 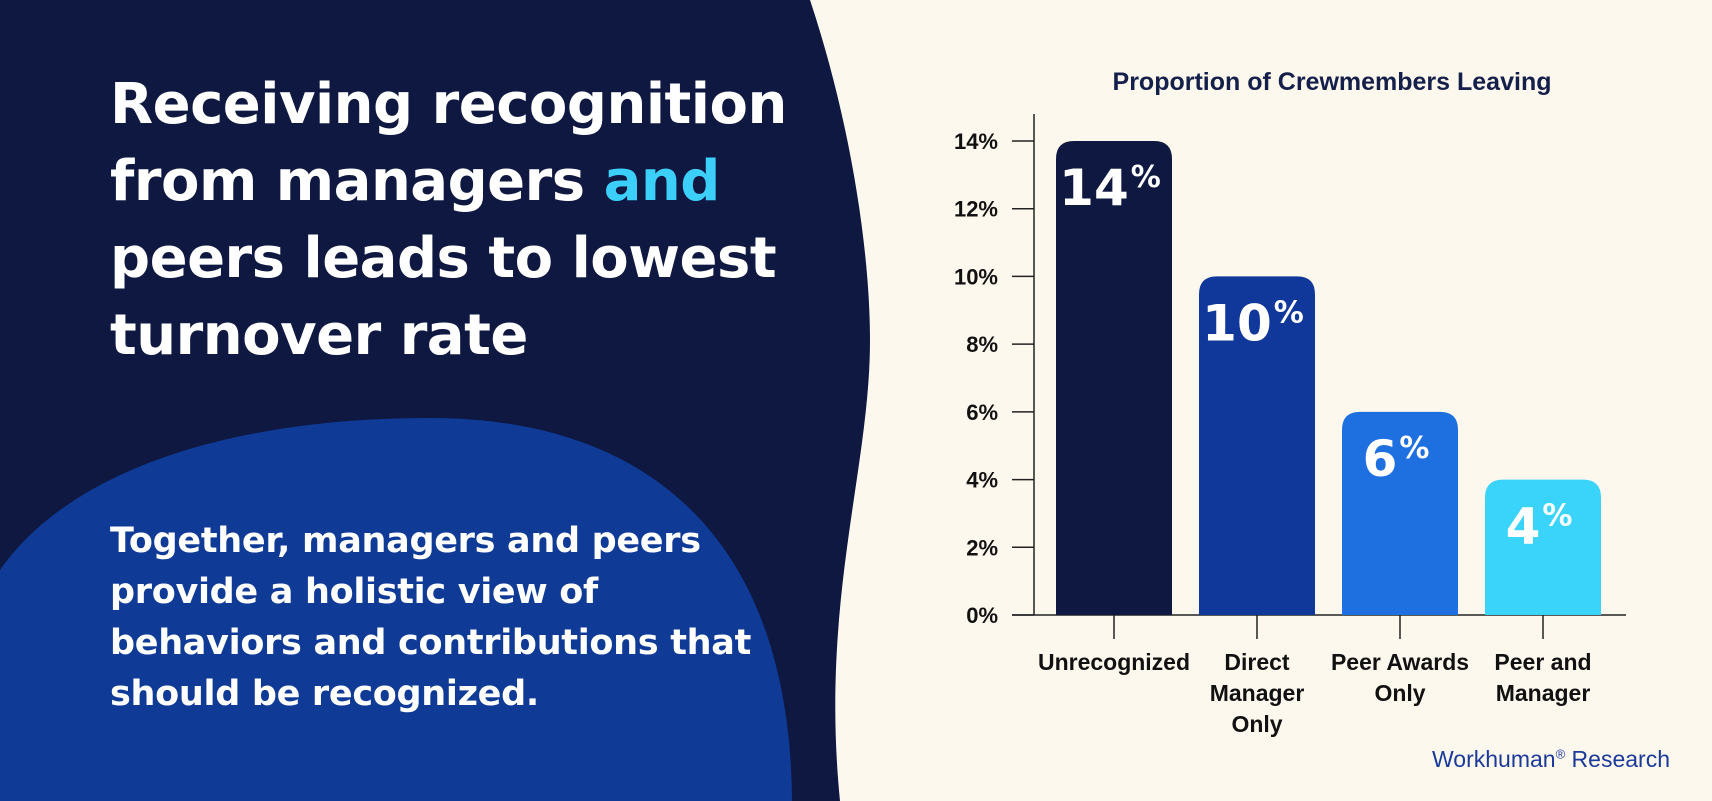 What do you see at coordinates (982, 615) in the screenshot?
I see `y-tick-label: 0%` at bounding box center [982, 615].